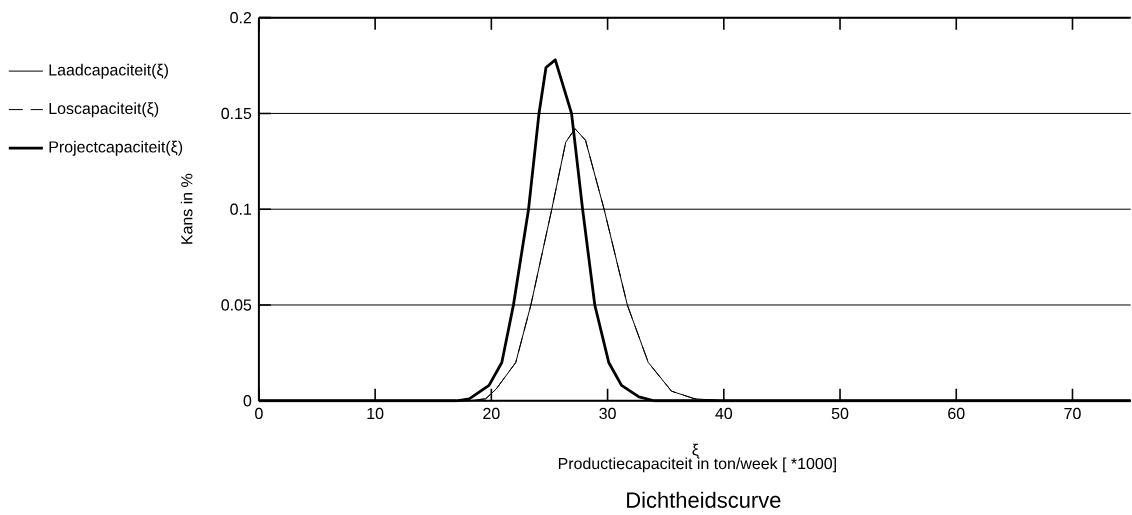 The height and width of the screenshot is (515, 1132). I want to click on x-tick-label: 40, so click(724, 414).